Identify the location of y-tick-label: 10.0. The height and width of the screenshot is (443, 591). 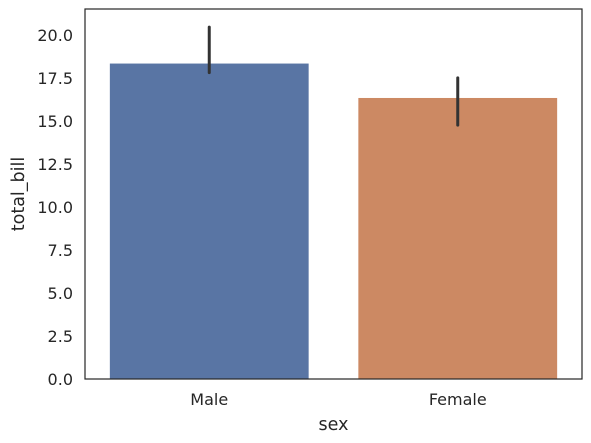
(55, 207).